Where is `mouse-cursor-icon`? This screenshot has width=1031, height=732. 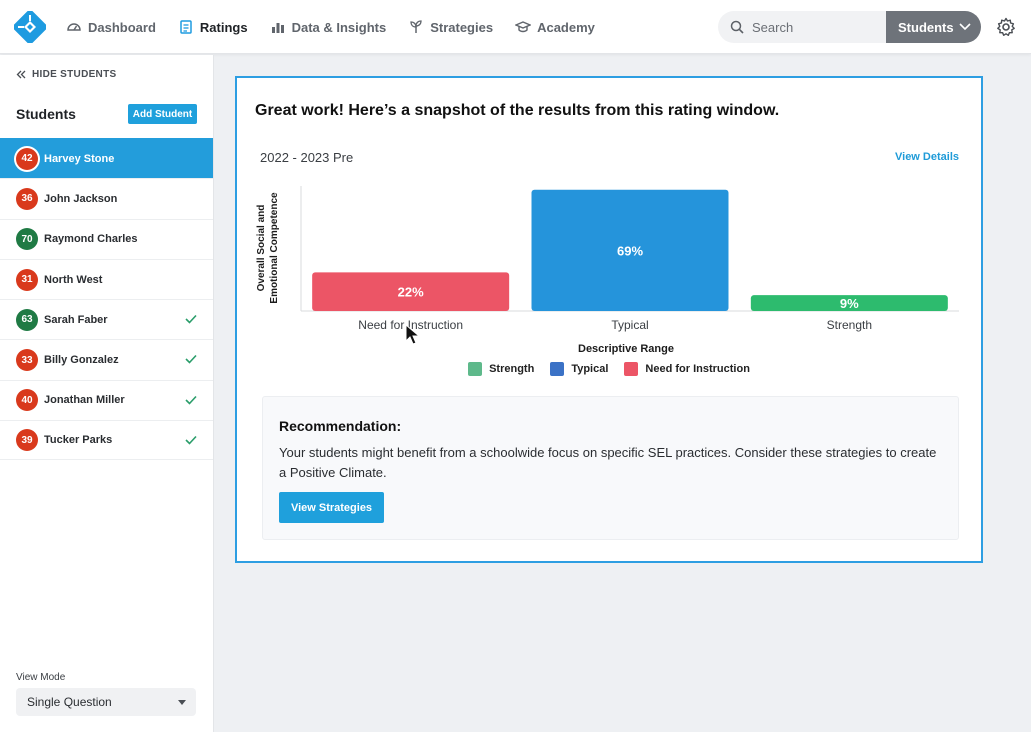 mouse-cursor-icon is located at coordinates (413, 334).